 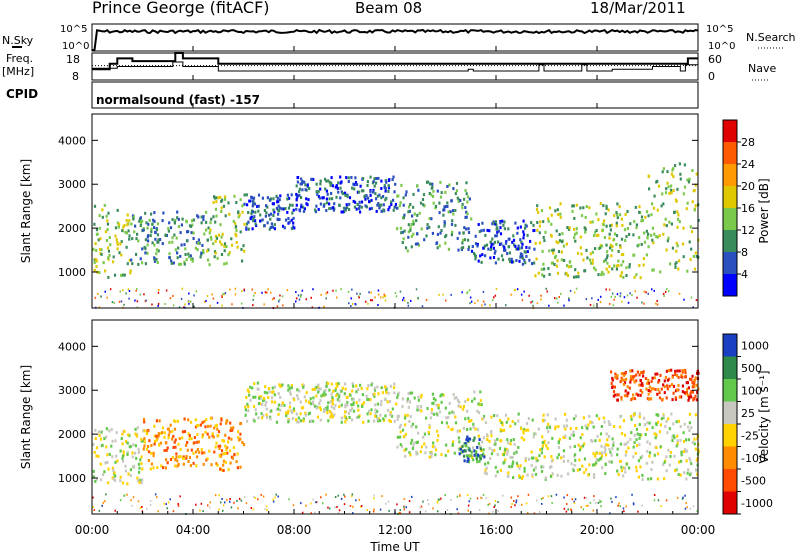 What do you see at coordinates (388, 8) in the screenshot?
I see `beam-title: Beam 08` at bounding box center [388, 8].